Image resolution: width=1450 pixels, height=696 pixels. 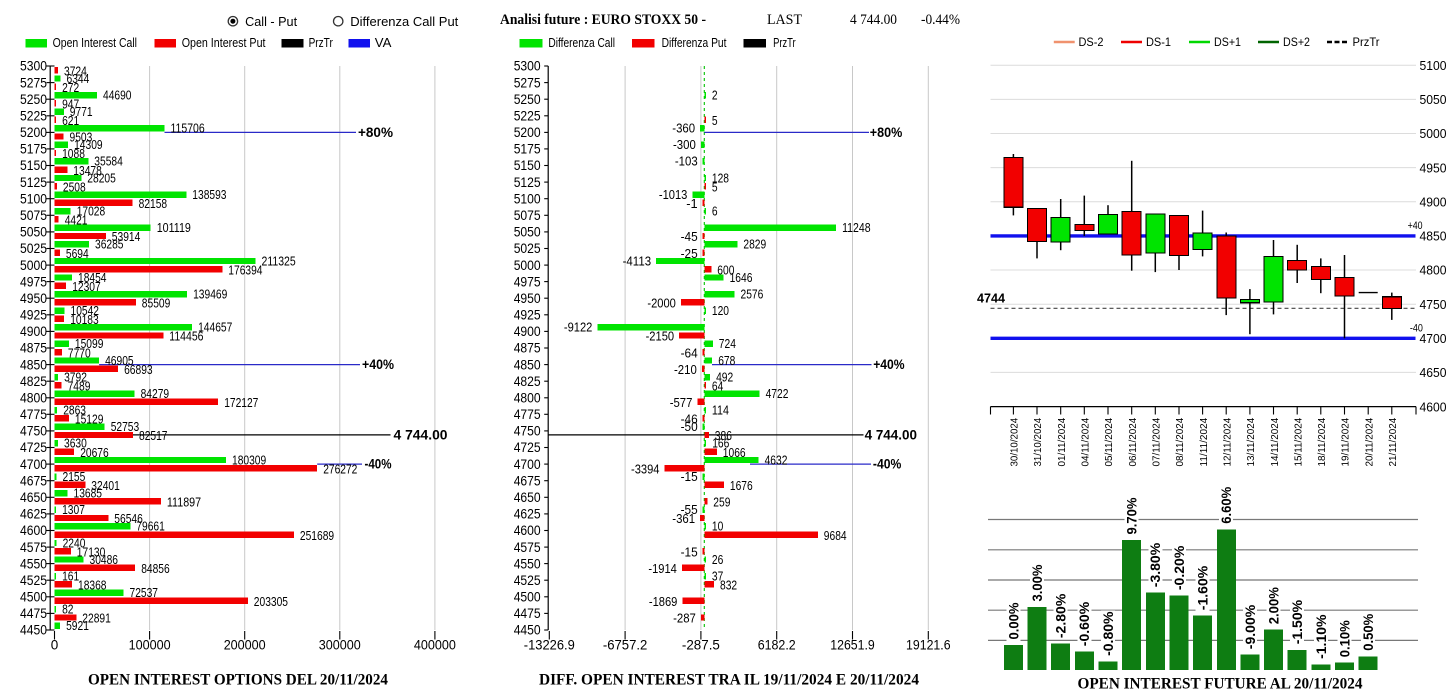 What do you see at coordinates (1155, 565) in the screenshot?
I see `svg-text: -3.80%` at bounding box center [1155, 565].